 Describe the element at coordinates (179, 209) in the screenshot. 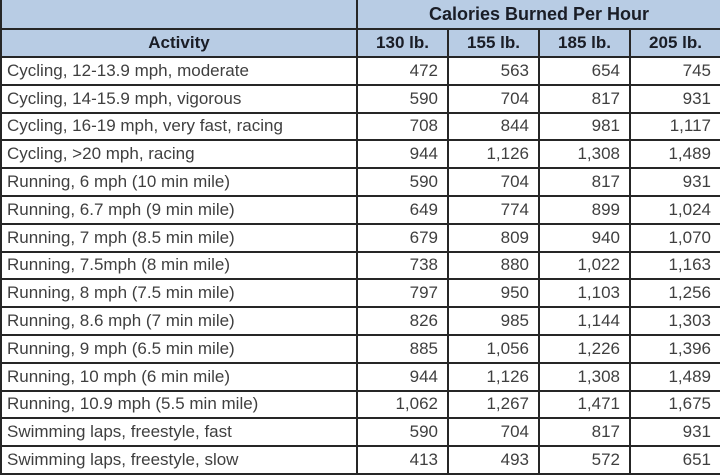

I see `activity-cell: Running, 6.7 mph (9 min mile)` at that location.